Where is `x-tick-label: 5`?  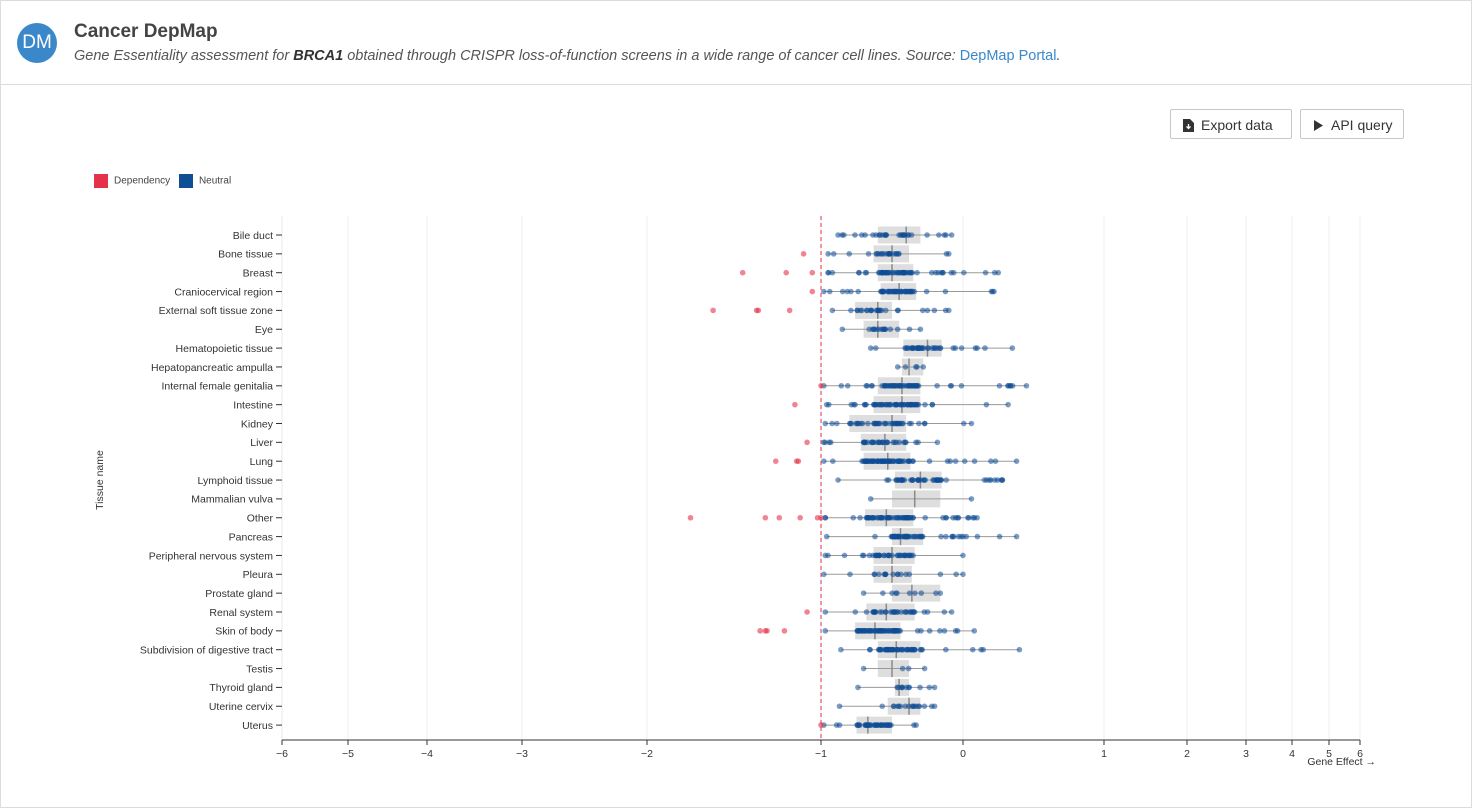 x-tick-label: 5 is located at coordinates (1329, 754).